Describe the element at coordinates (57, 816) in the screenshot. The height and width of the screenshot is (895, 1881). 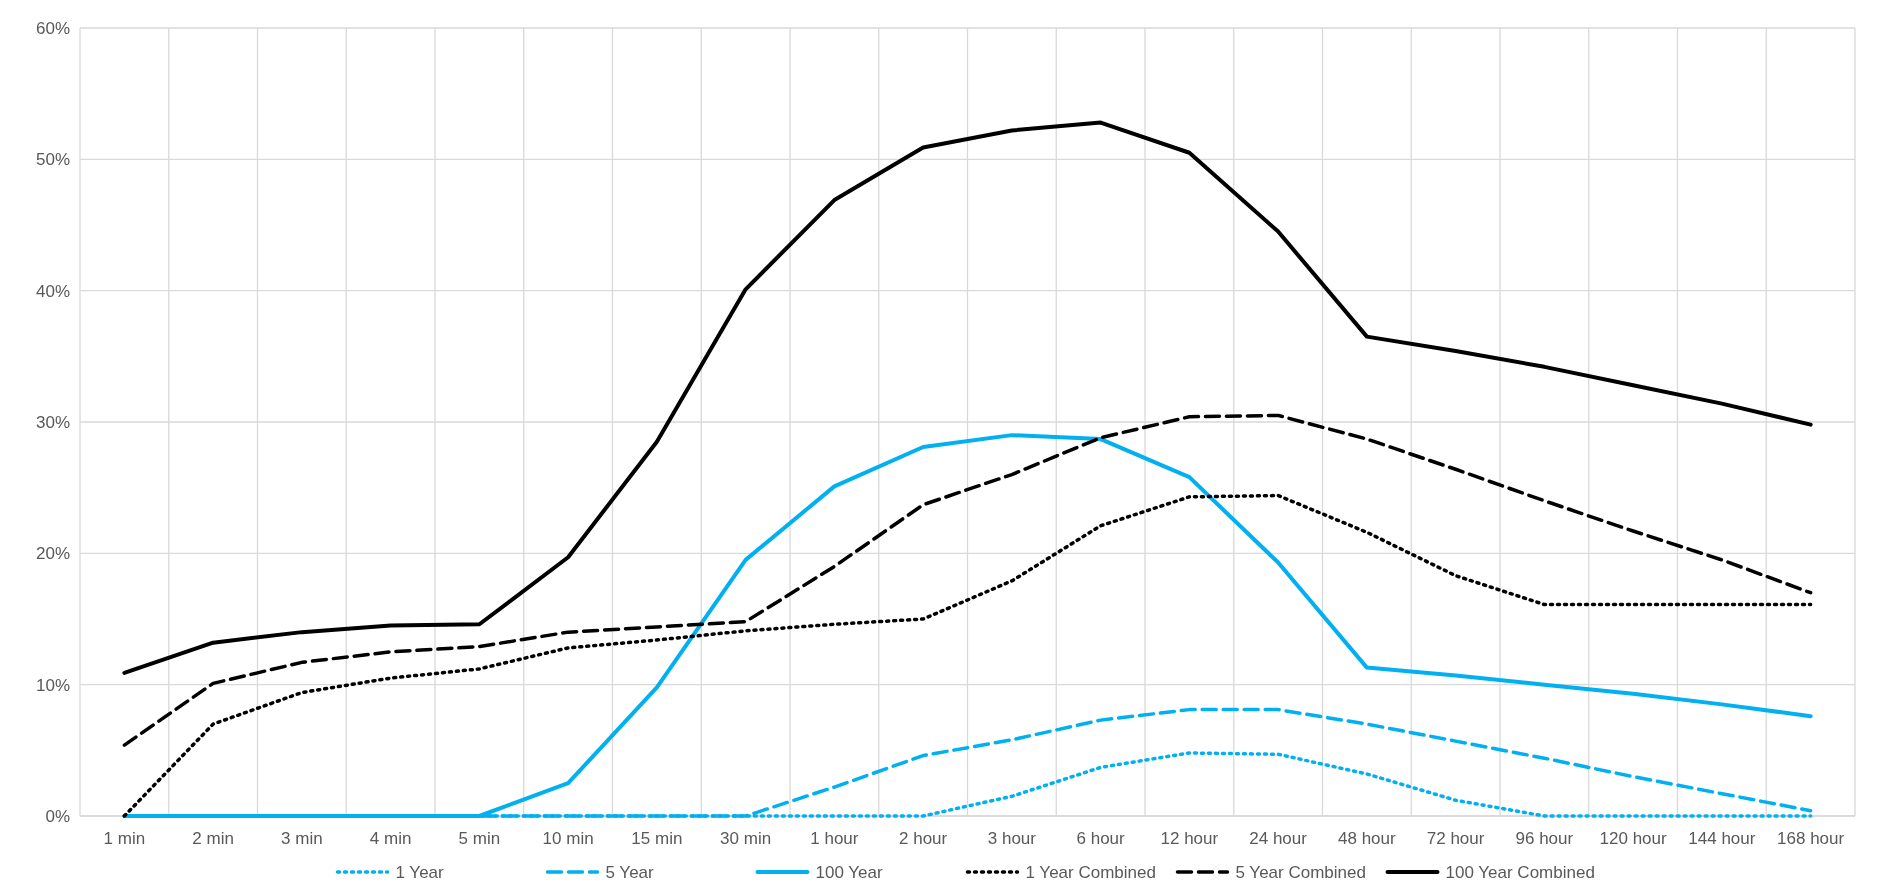
I see `y-tick-label: 0%` at that location.